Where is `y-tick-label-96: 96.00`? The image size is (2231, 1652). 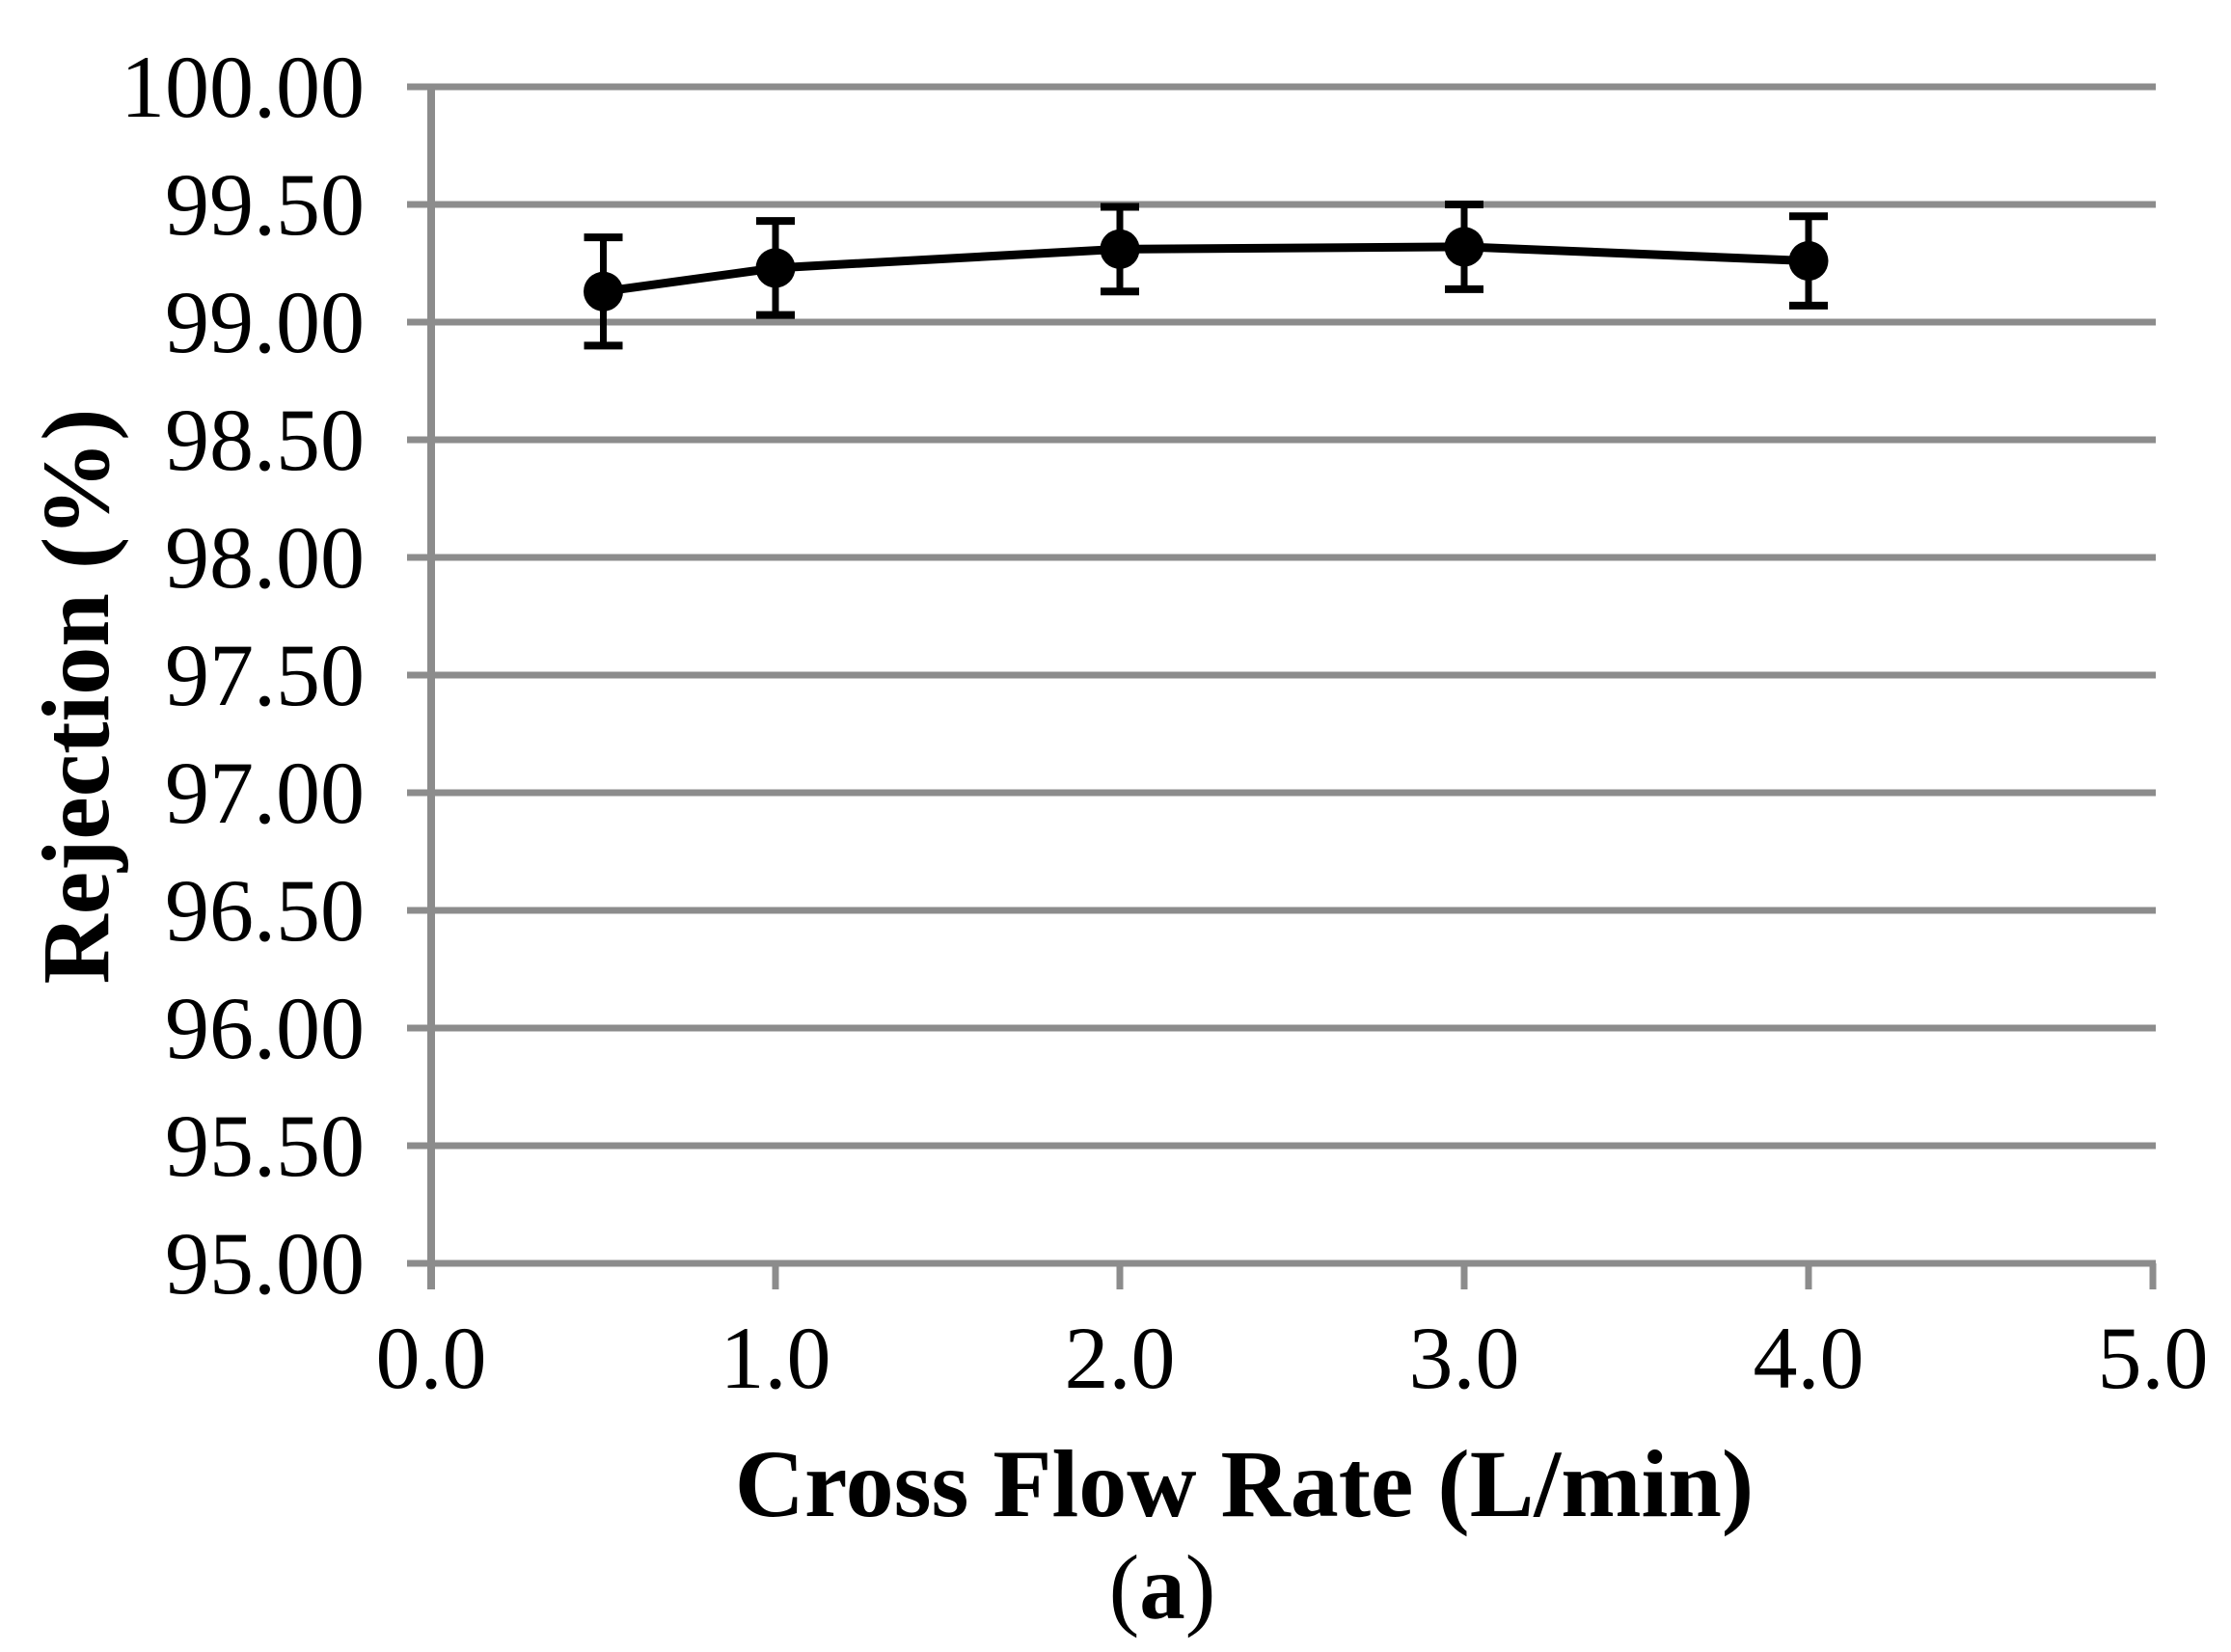 y-tick-label-96: 96.00 is located at coordinates (265, 1028).